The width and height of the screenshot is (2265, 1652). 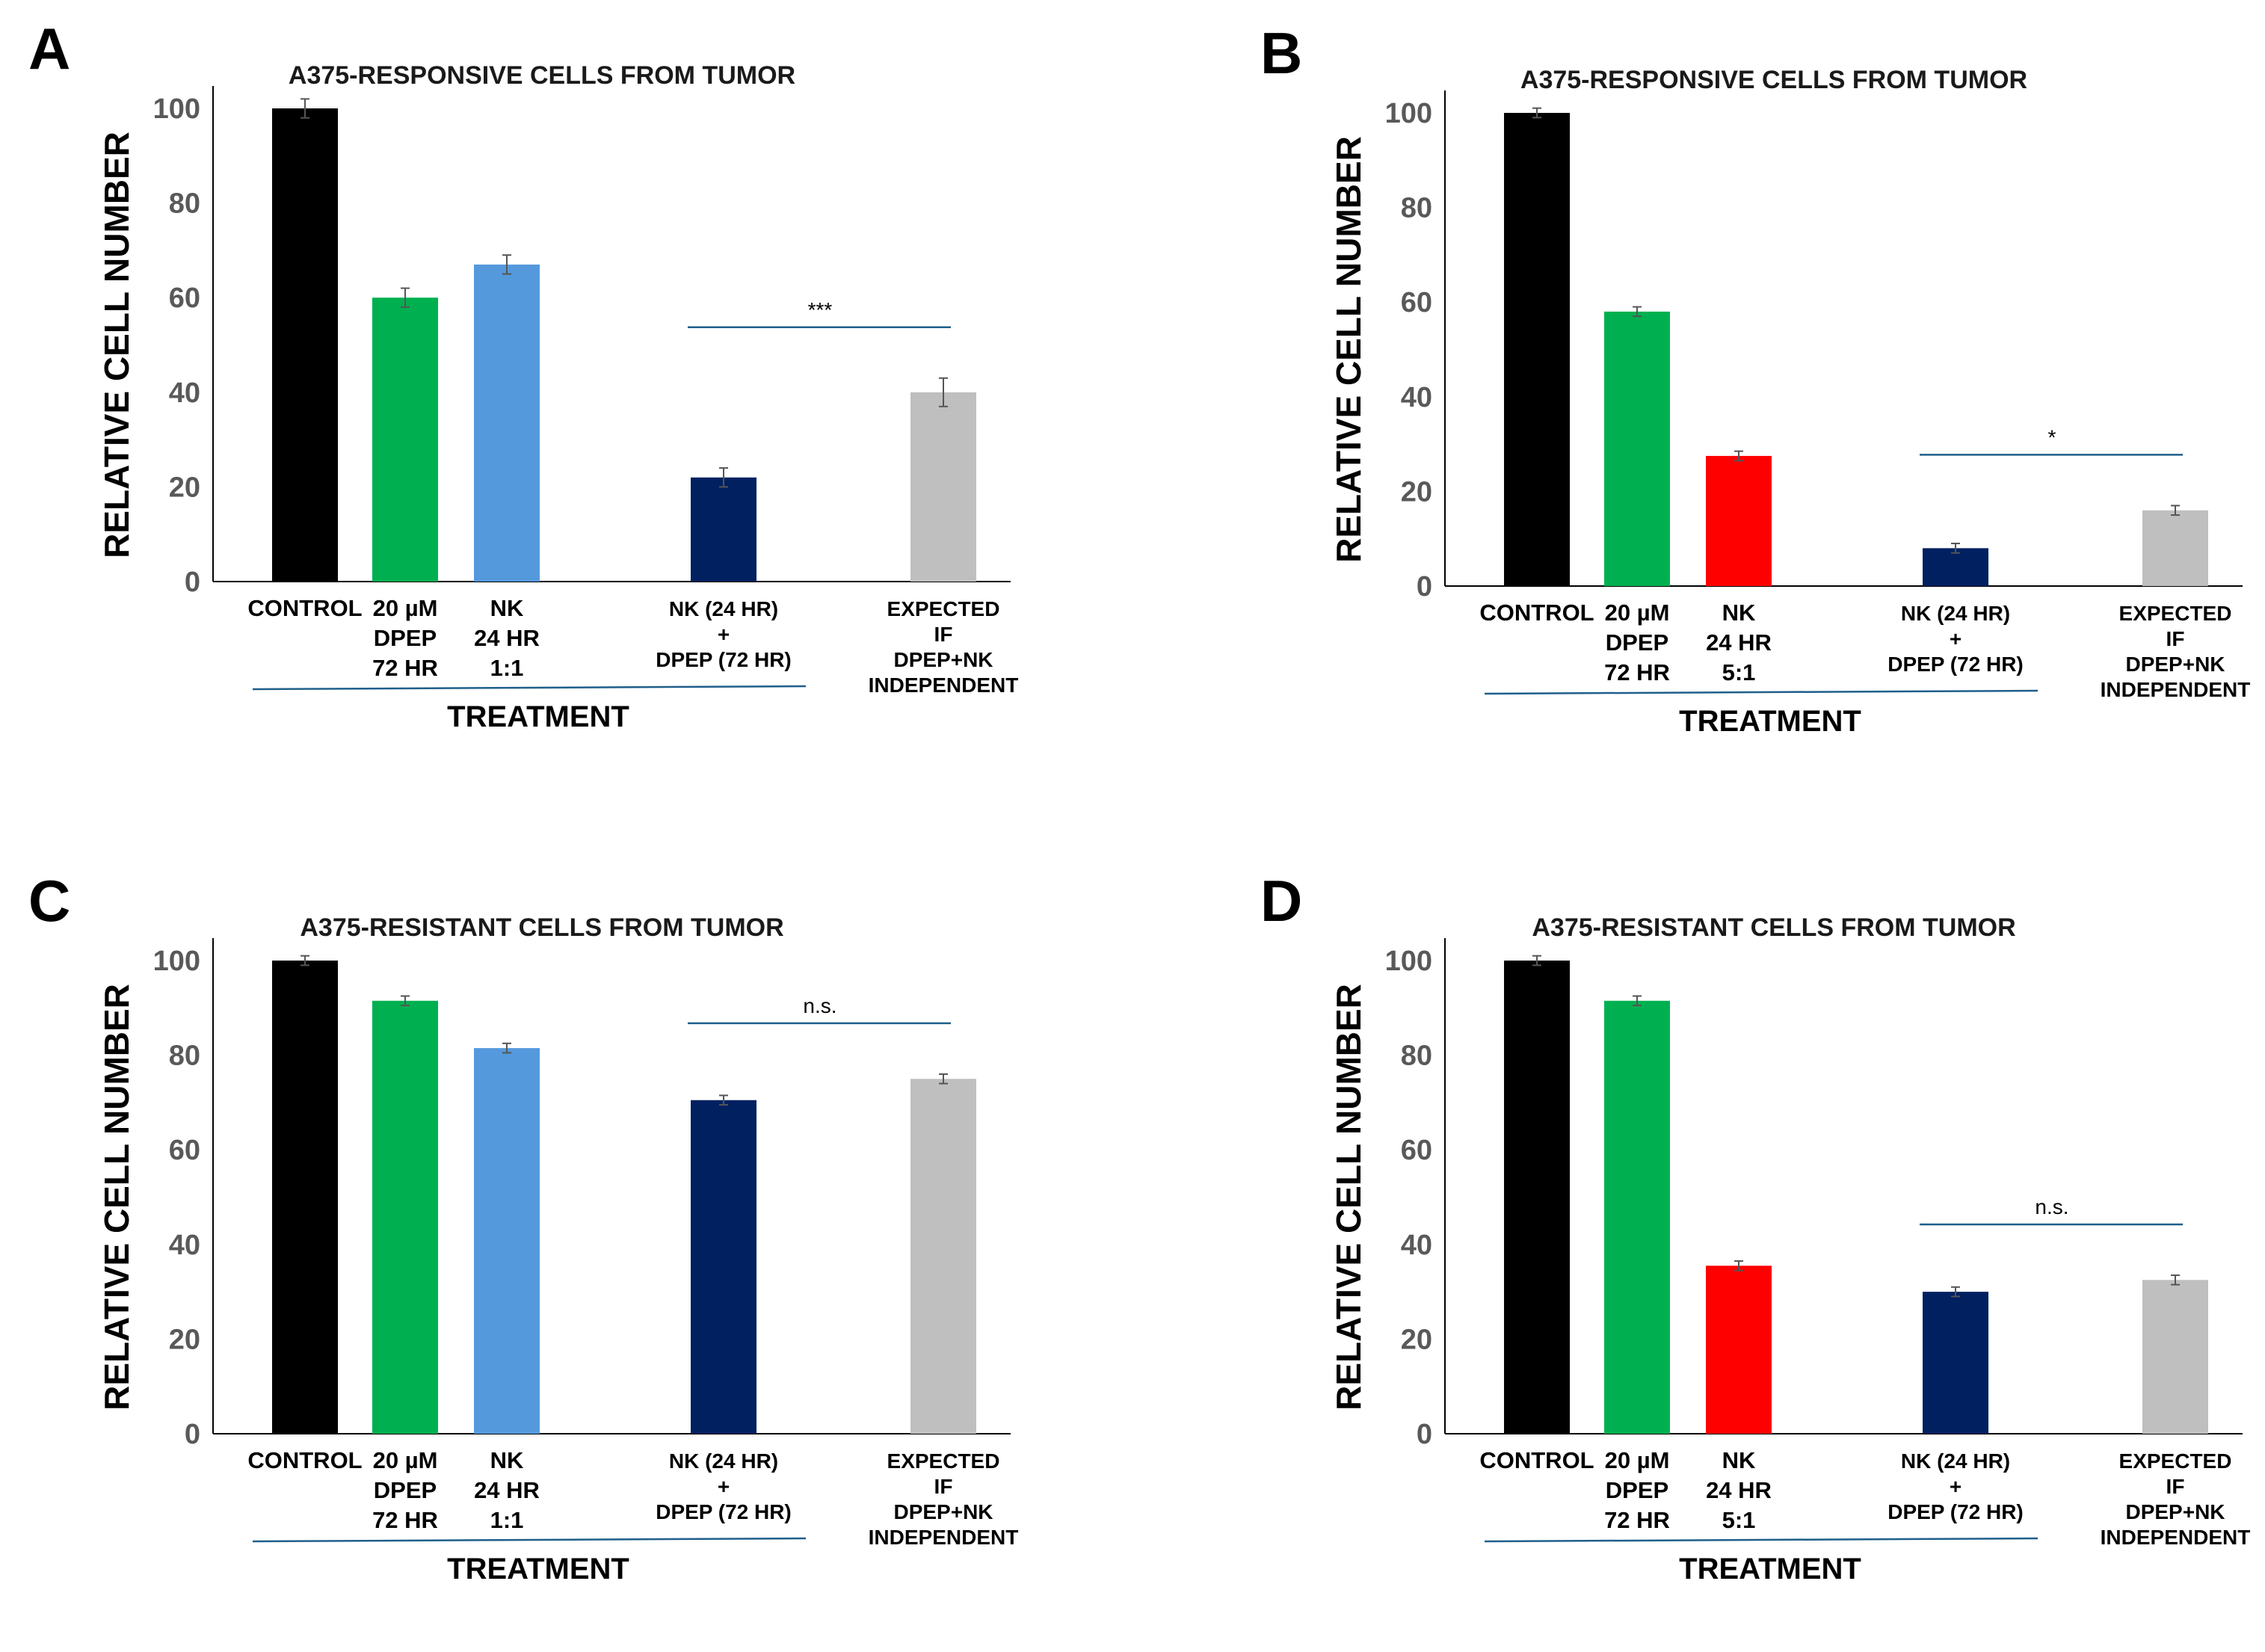 I want to click on panel-letter: B, so click(x=1281, y=53).